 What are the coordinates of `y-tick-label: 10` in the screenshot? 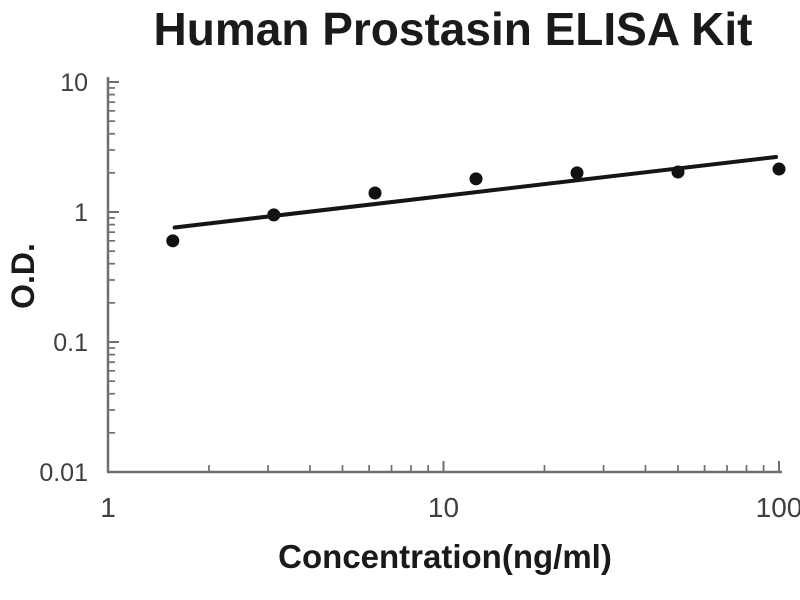 It's located at (74, 83).